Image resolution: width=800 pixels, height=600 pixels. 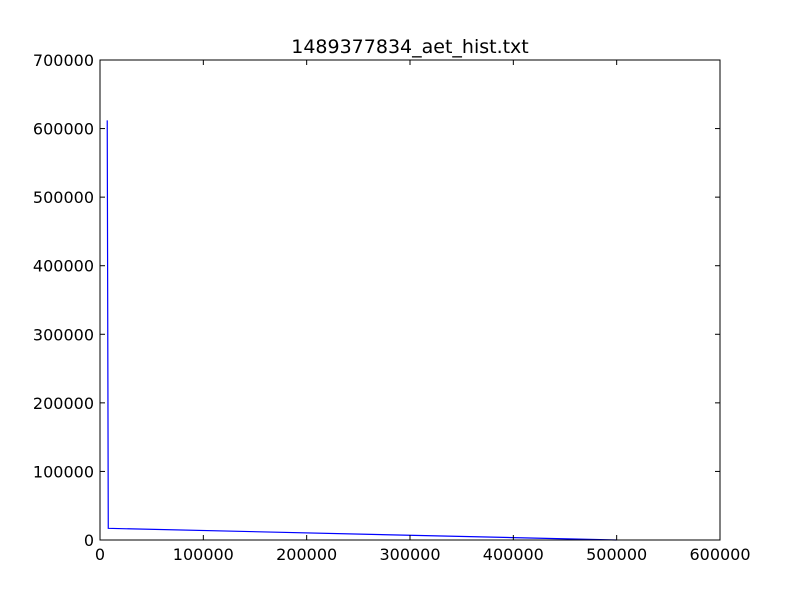 What do you see at coordinates (306, 554) in the screenshot?
I see `x-tick-label: 200000` at bounding box center [306, 554].